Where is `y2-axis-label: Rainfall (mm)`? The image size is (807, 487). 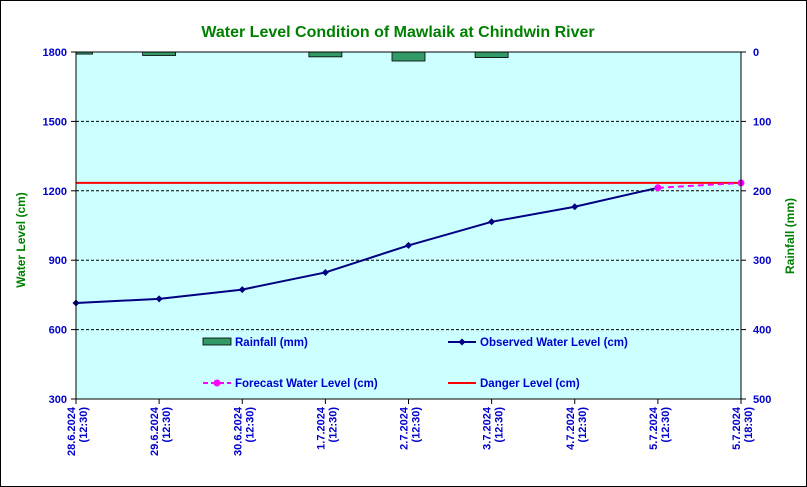 y2-axis-label: Rainfall (mm) is located at coordinates (790, 236).